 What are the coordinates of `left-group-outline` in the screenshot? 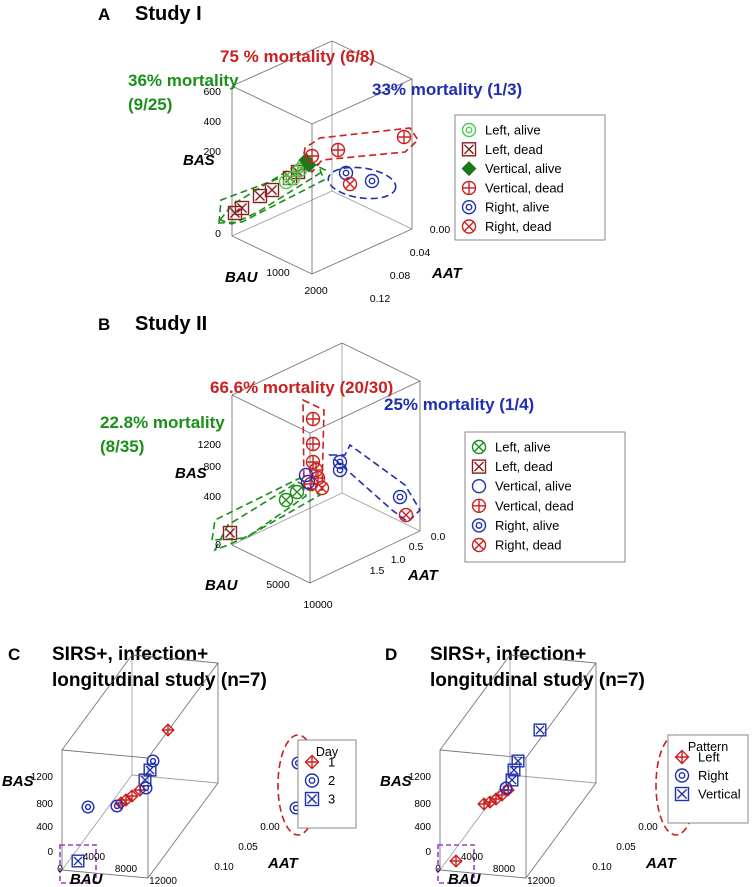 It's located at (272, 192).